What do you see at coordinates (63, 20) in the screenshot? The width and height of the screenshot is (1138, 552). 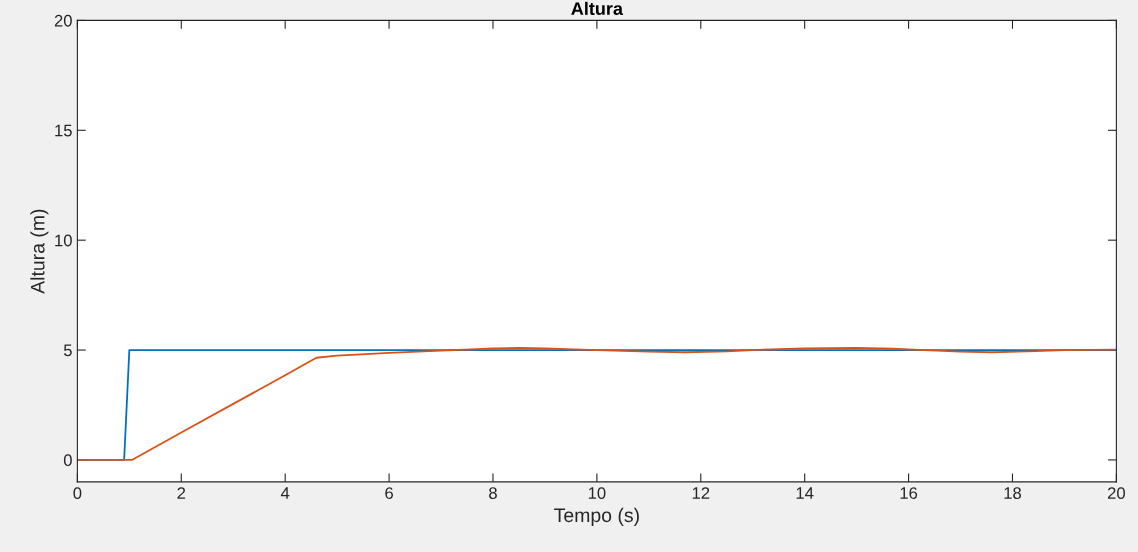 I see `y-tick-label: 20` at bounding box center [63, 20].